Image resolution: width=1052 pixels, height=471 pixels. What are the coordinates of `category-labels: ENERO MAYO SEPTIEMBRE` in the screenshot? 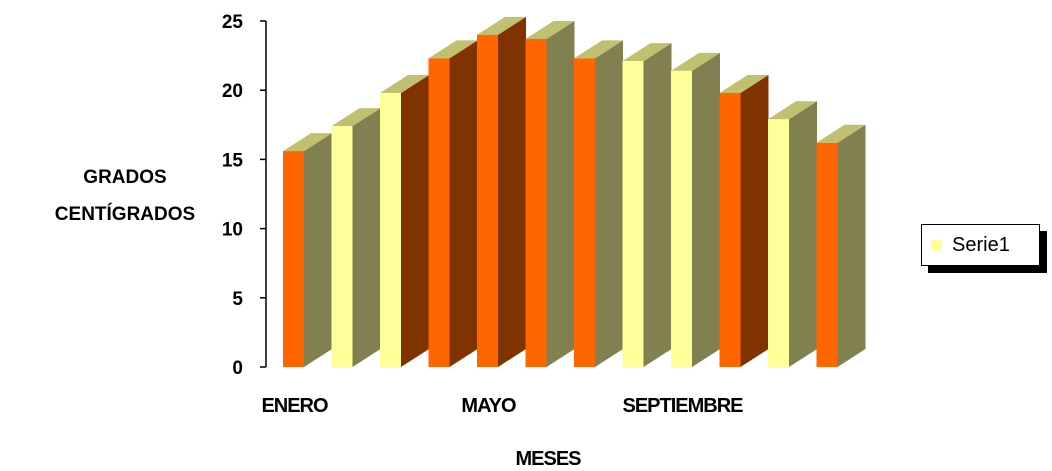 It's located at (502, 406).